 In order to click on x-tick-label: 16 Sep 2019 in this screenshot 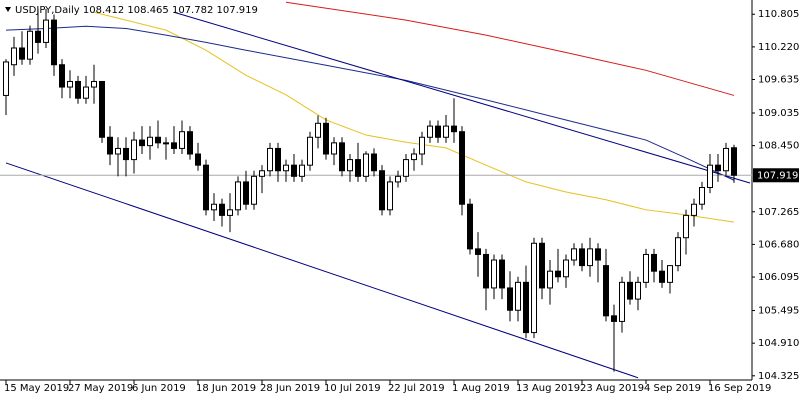, I will do `click(739, 388)`.